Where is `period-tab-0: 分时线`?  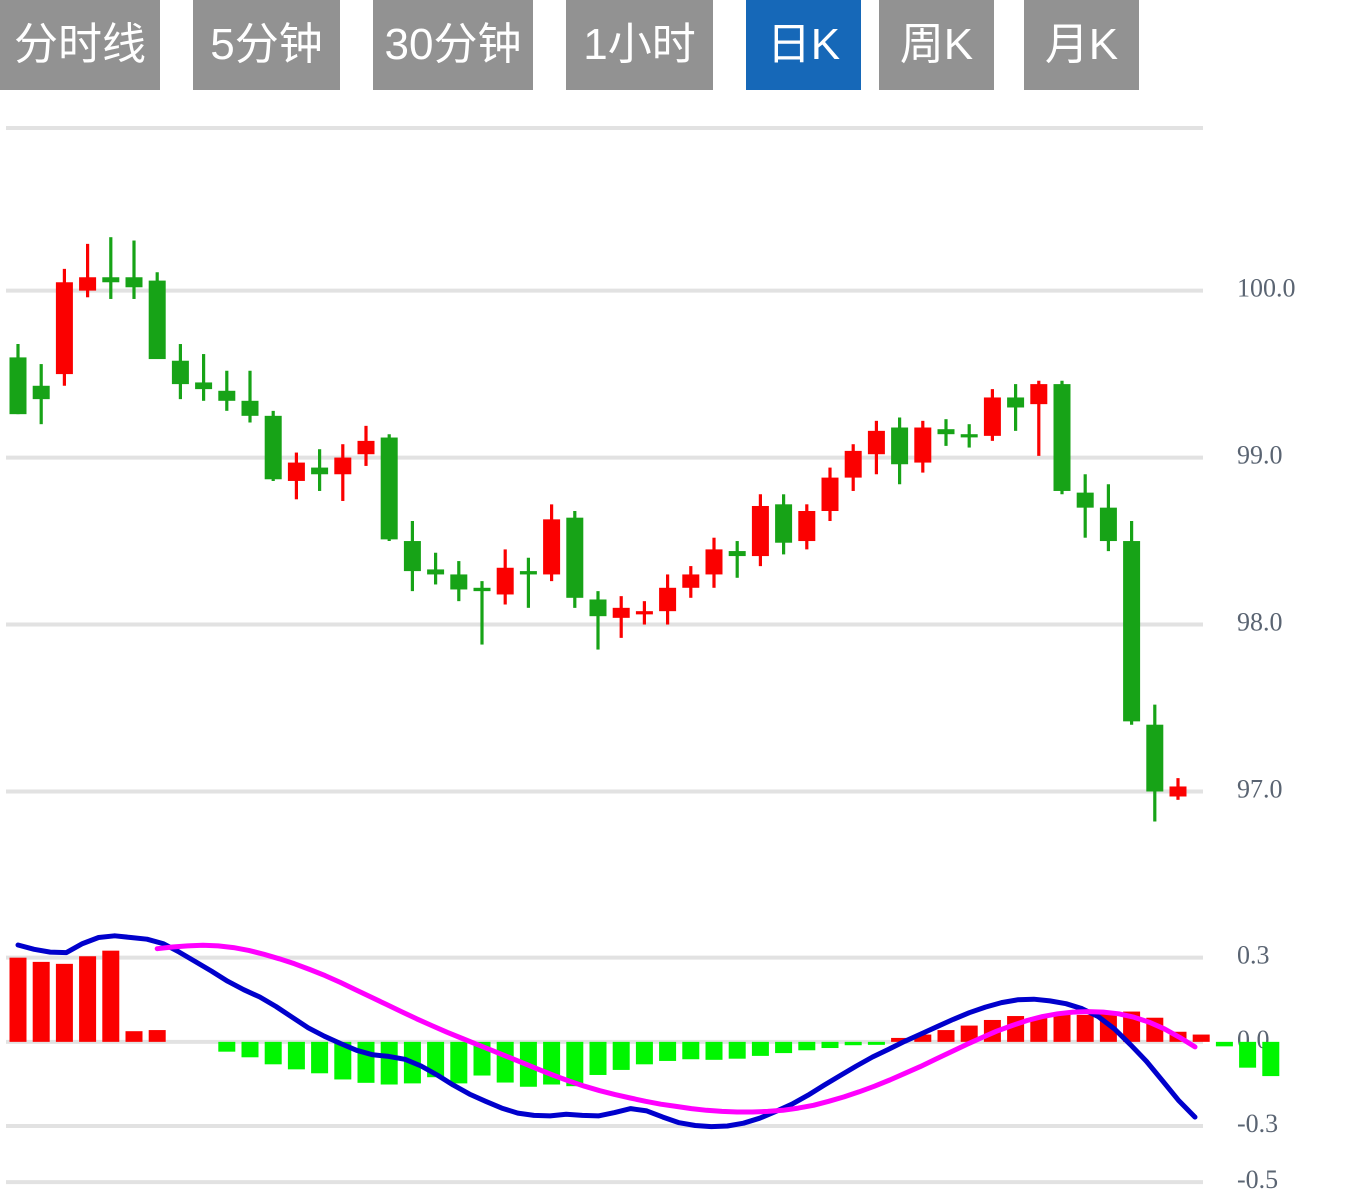 period-tab-0: 分时线 is located at coordinates (80, 45).